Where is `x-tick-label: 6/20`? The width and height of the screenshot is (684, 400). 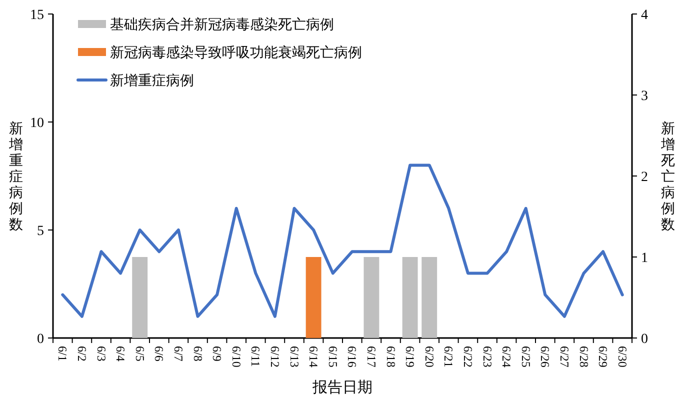
x-tick-label: 6/20 is located at coordinates (429, 357).